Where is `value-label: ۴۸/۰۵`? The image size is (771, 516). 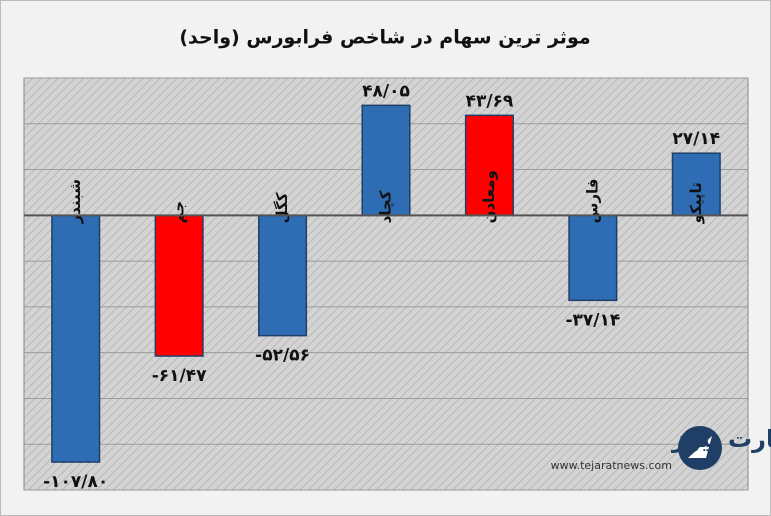
value-label: ۴۸/۰۵ is located at coordinates (386, 91).